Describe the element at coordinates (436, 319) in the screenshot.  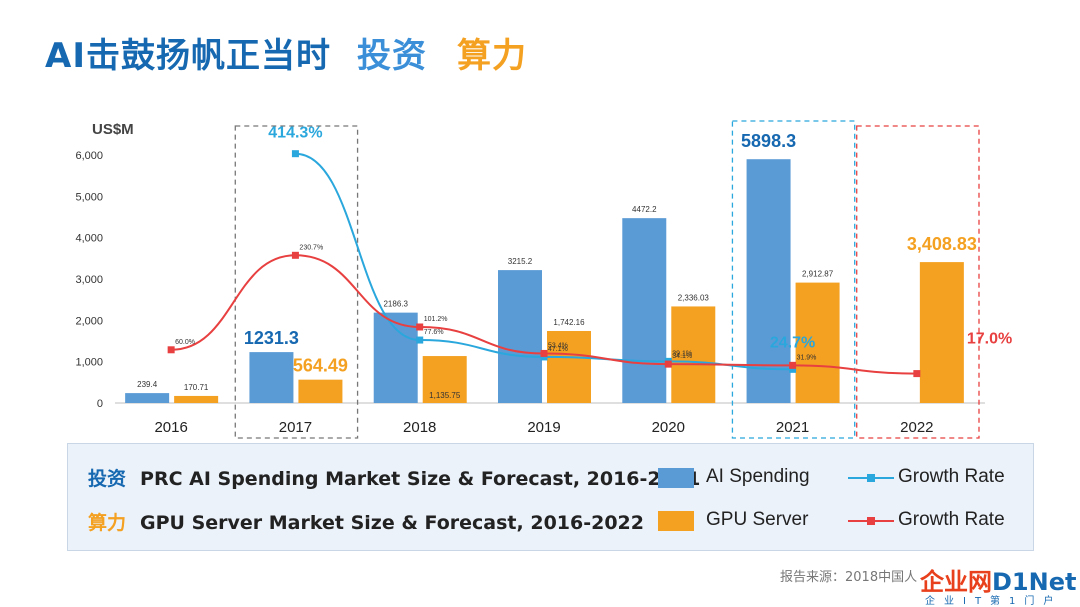
I see `growth-label-red: 101.2%` at that location.